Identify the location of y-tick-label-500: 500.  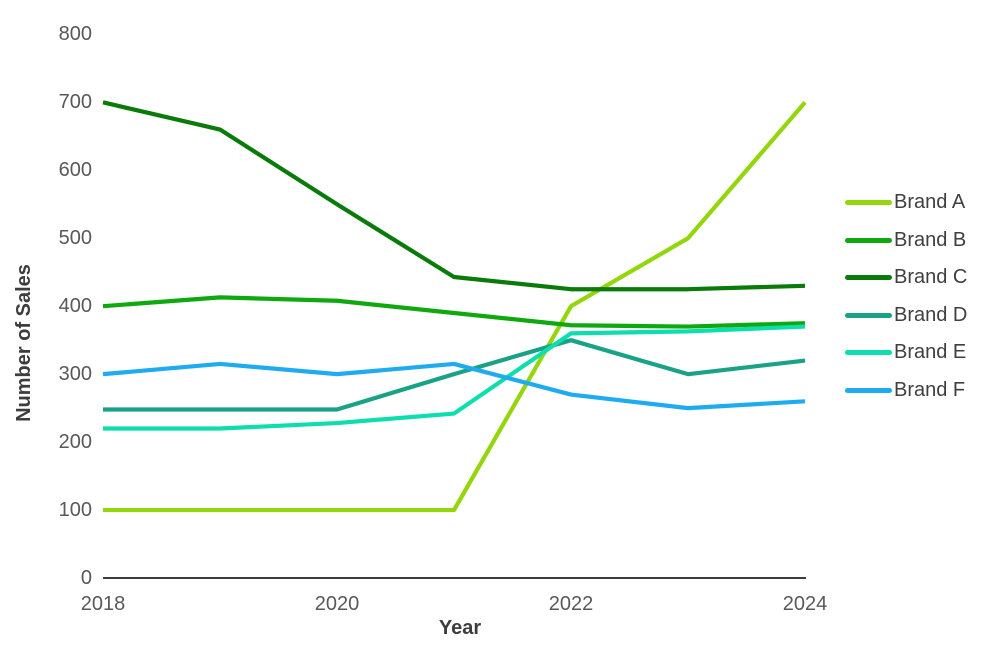
(75, 238).